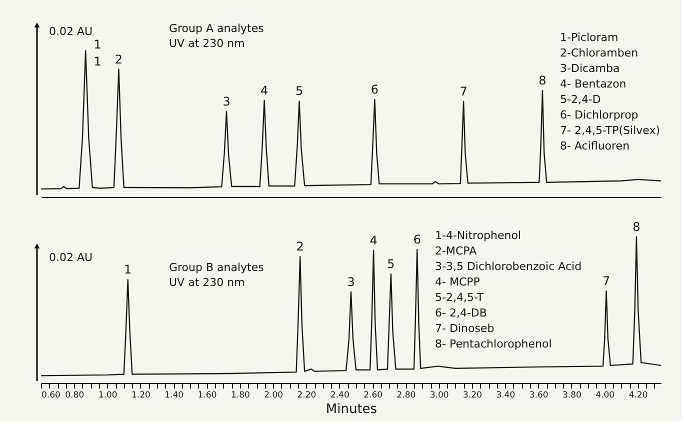 This screenshot has width=684, height=427. Describe the element at coordinates (638, 395) in the screenshot. I see `x-tick-label: 4.20` at that location.